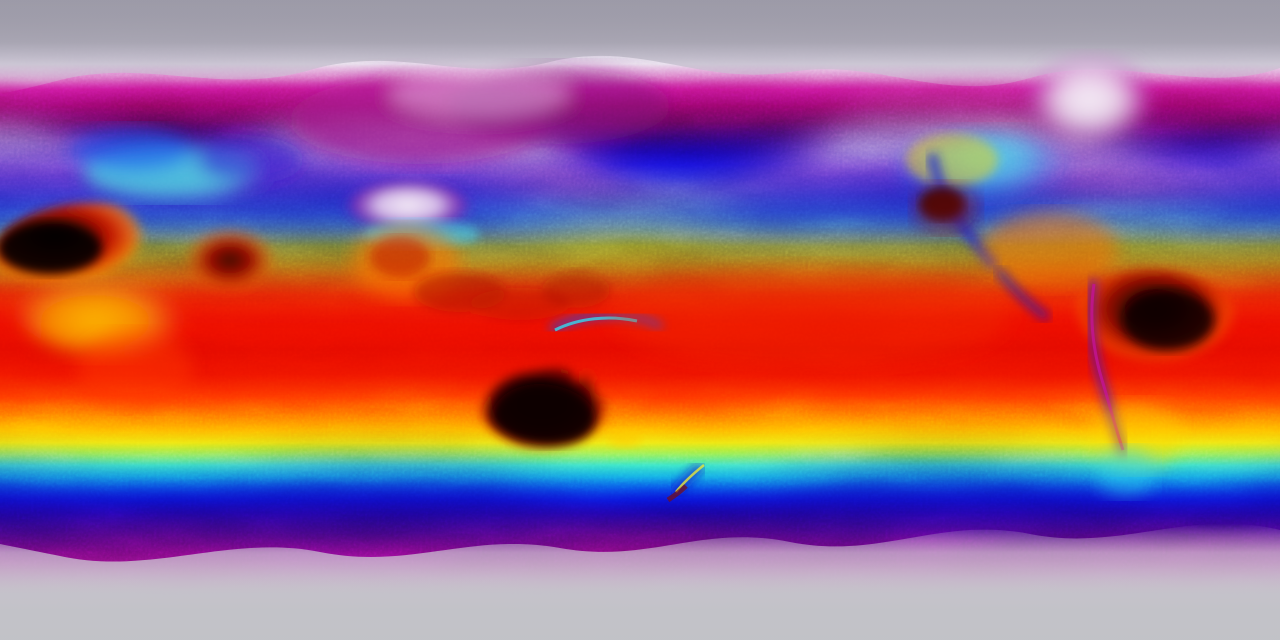 The image size is (1280, 640). Describe the element at coordinates (490, 120) in the screenshot. I see `region-siberia-cold-anomaly` at that location.